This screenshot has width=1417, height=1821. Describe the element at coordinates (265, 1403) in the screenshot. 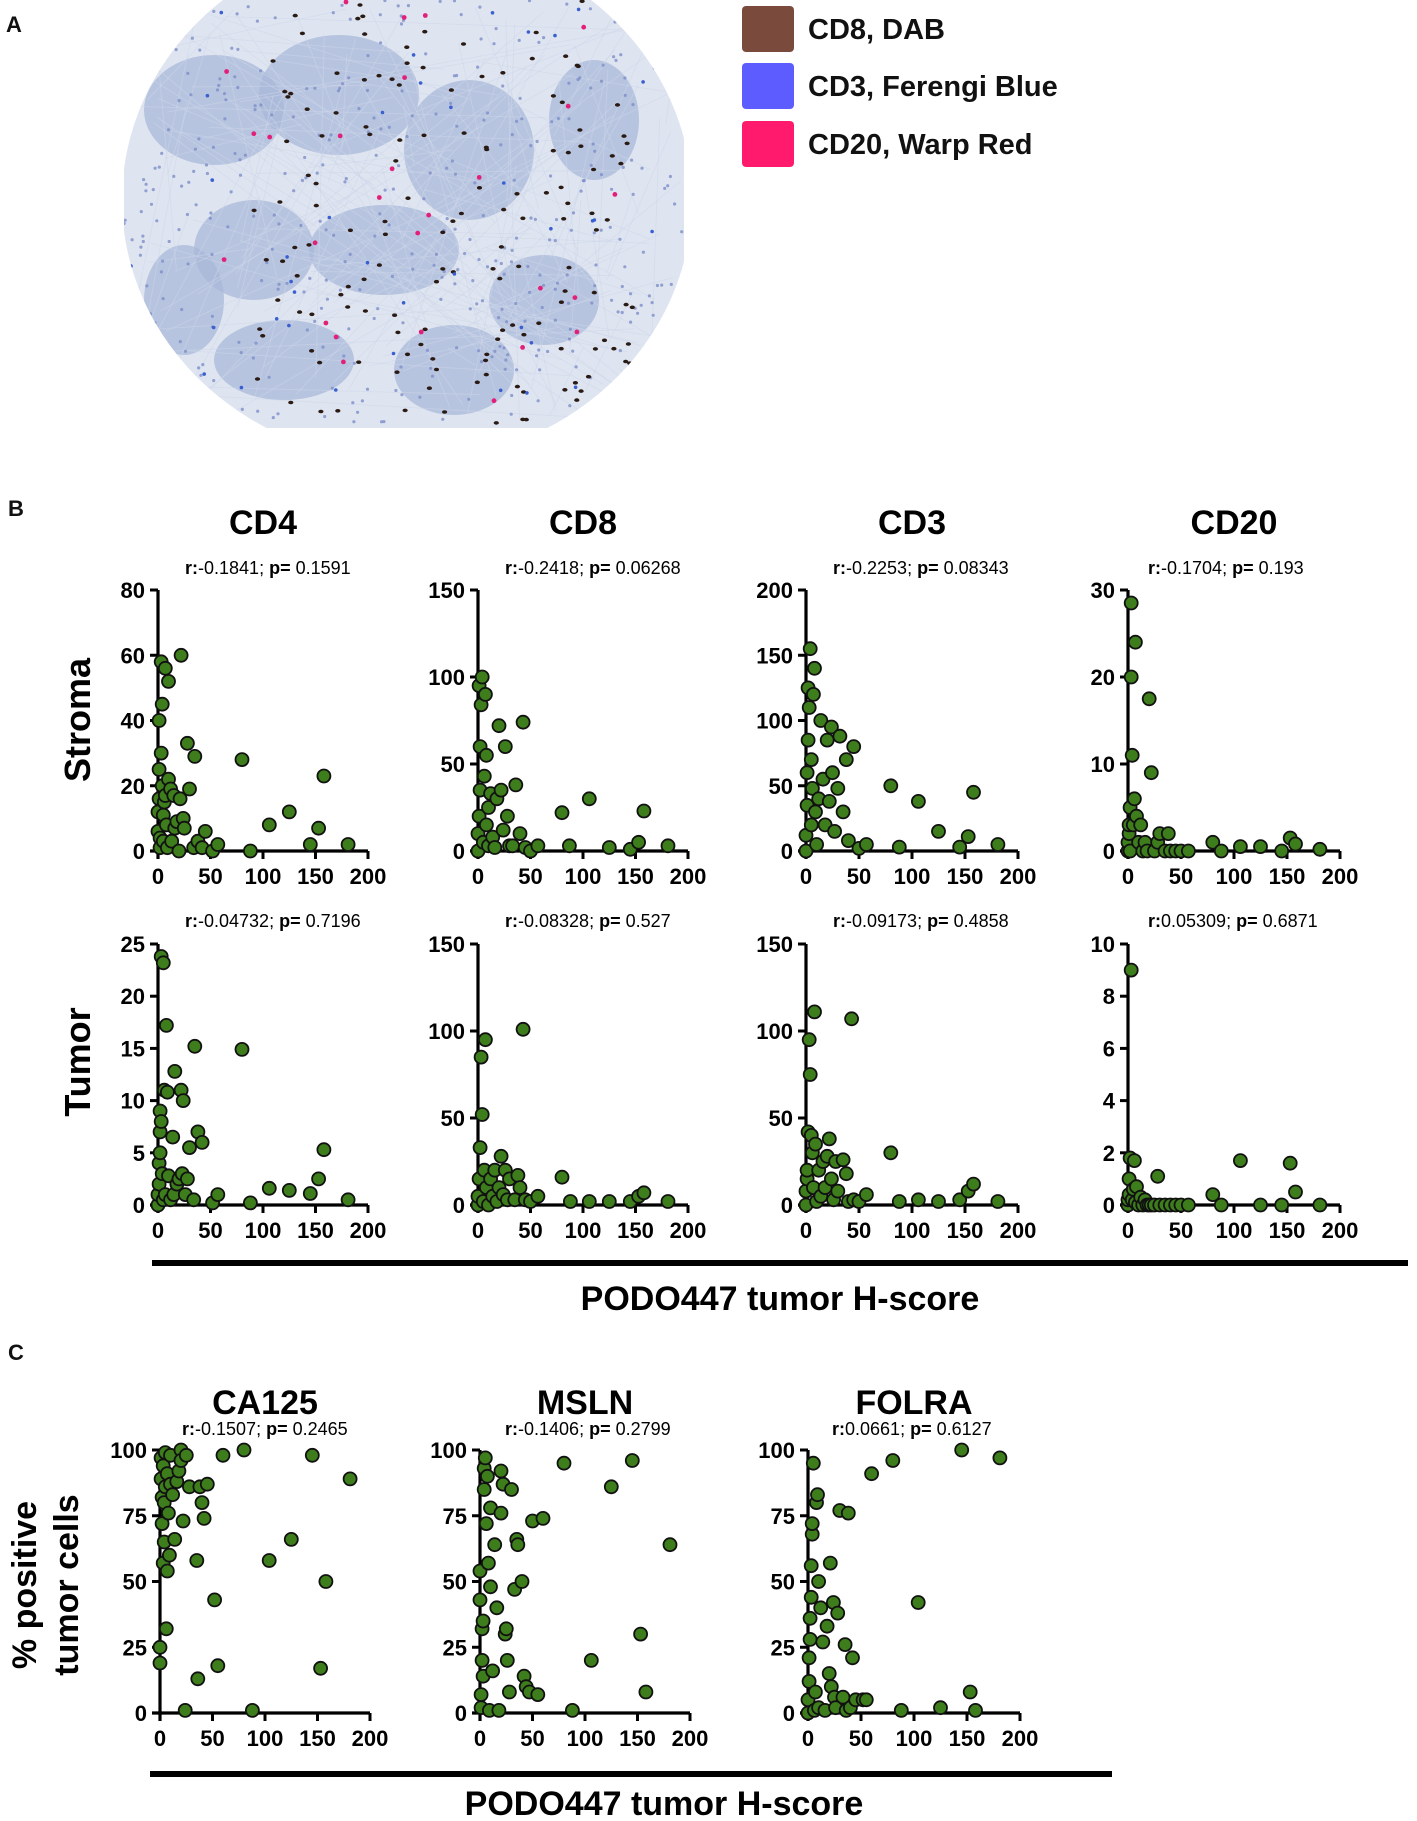

I see `plot-title: CA125` at that location.